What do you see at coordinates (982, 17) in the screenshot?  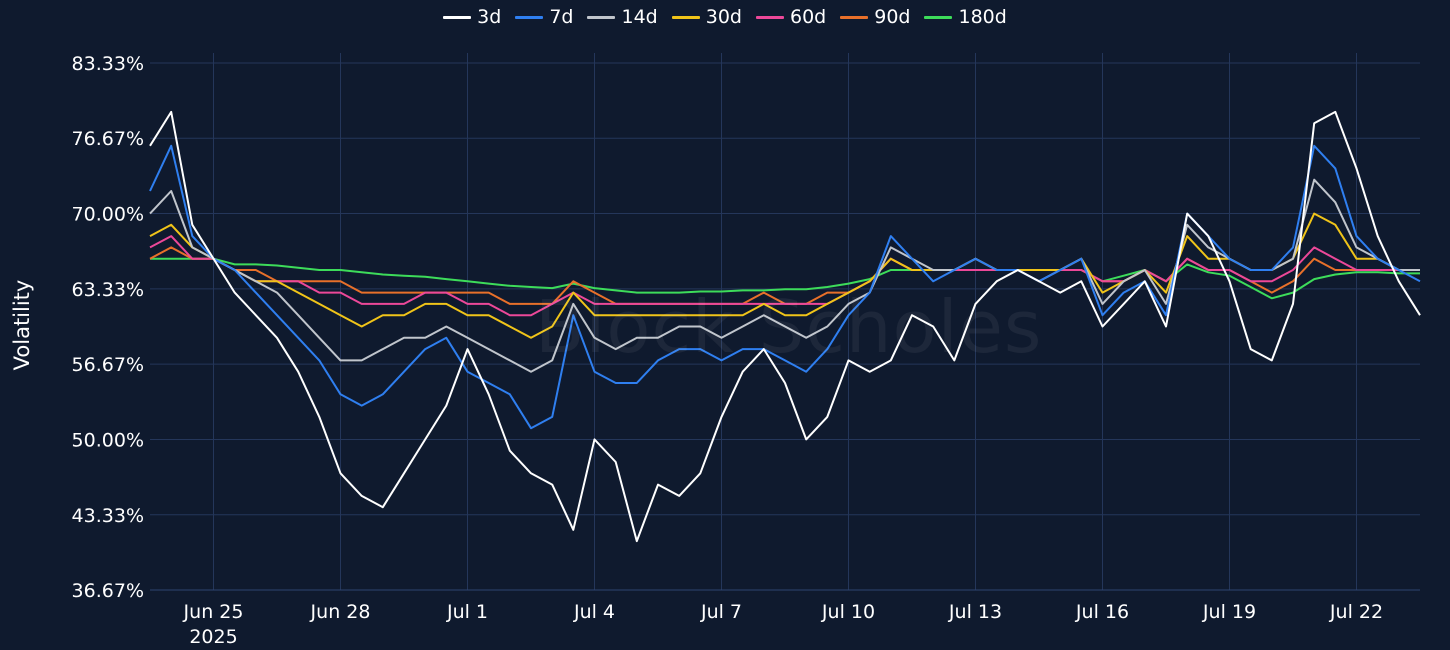 I see `legend-label: 180d` at bounding box center [982, 17].